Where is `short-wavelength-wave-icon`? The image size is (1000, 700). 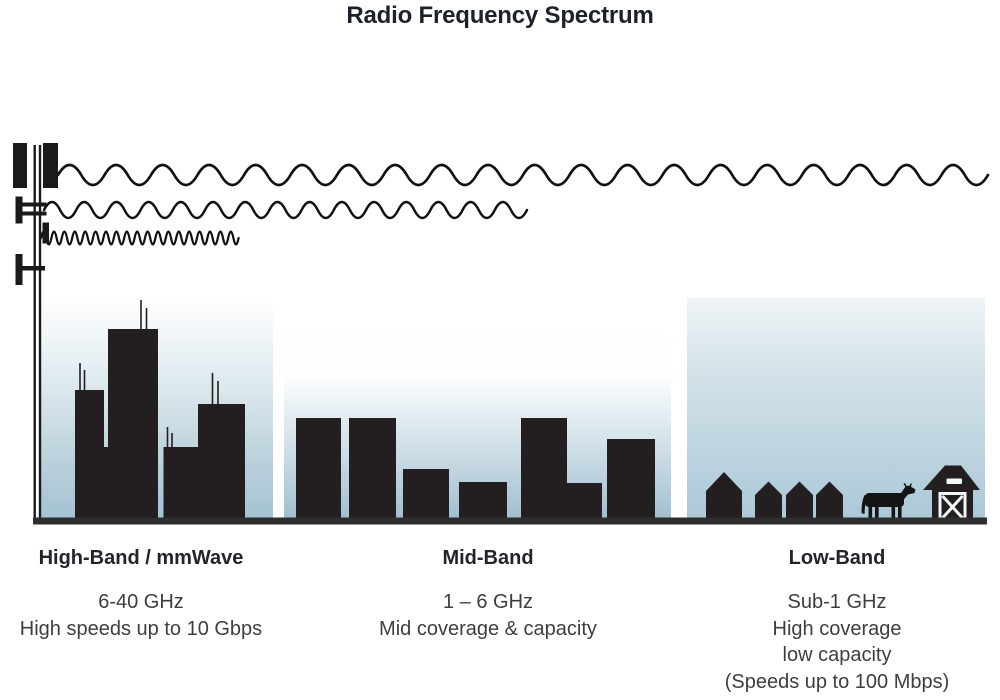 short-wavelength-wave-icon is located at coordinates (139, 238).